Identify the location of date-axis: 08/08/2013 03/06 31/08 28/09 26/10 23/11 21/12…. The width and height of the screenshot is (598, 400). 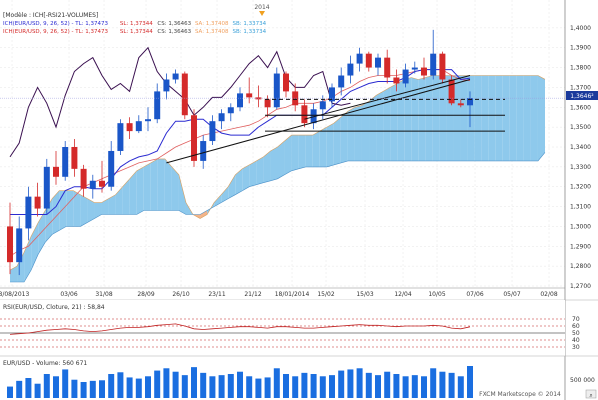
(279, 294).